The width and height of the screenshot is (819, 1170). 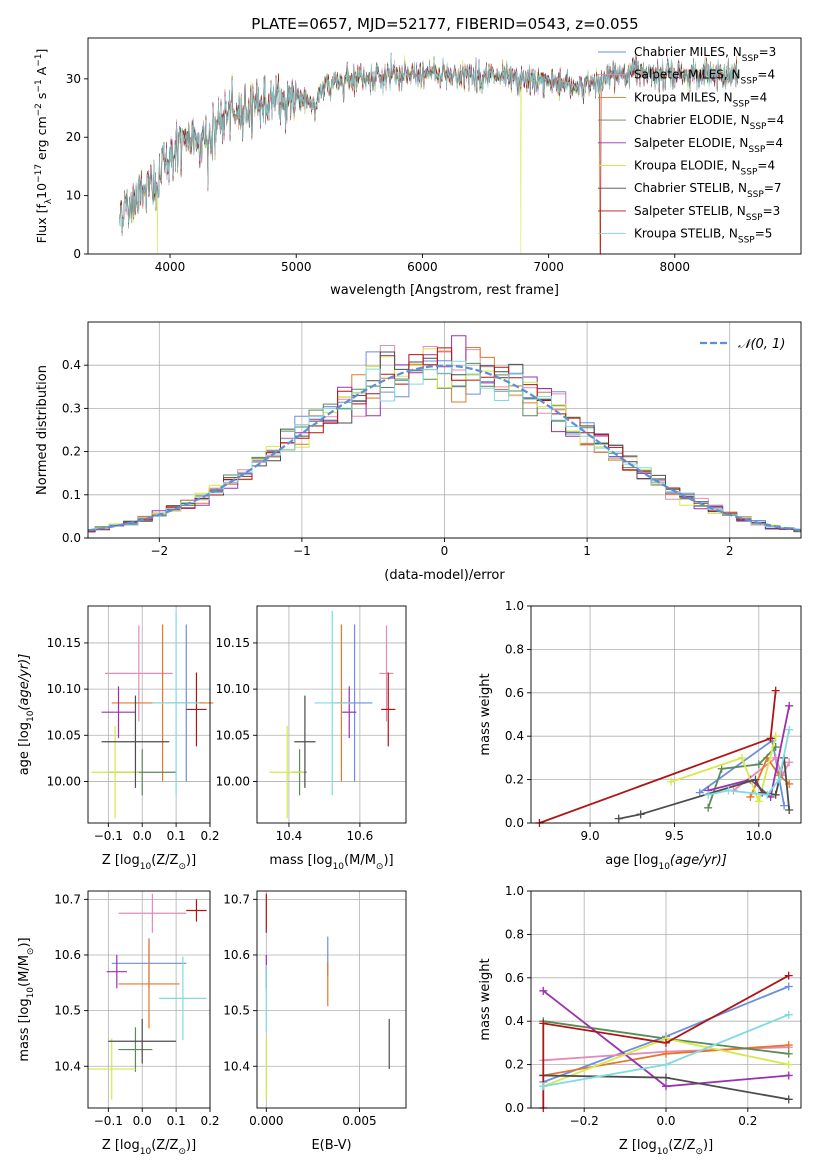 What do you see at coordinates (236, 1011) in the screenshot?
I see `mass_vs_ebv-ytick-label: 10.5` at bounding box center [236, 1011].